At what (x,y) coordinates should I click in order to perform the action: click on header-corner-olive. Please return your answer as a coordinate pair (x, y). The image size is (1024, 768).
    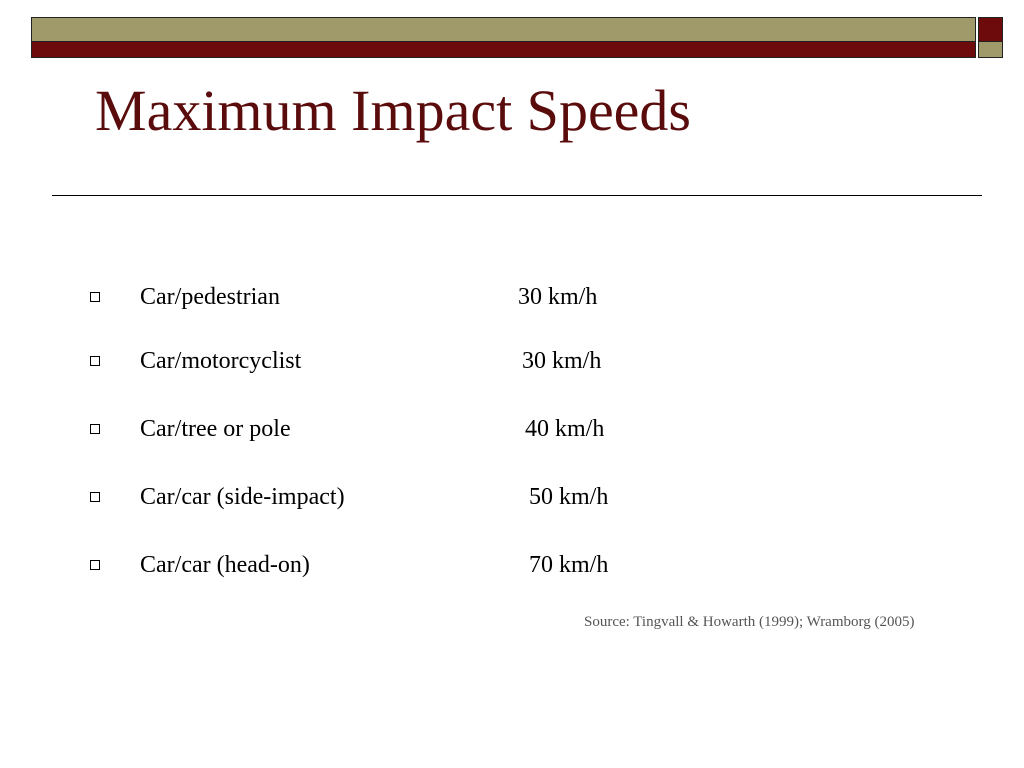
    Looking at the image, I should click on (990, 50).